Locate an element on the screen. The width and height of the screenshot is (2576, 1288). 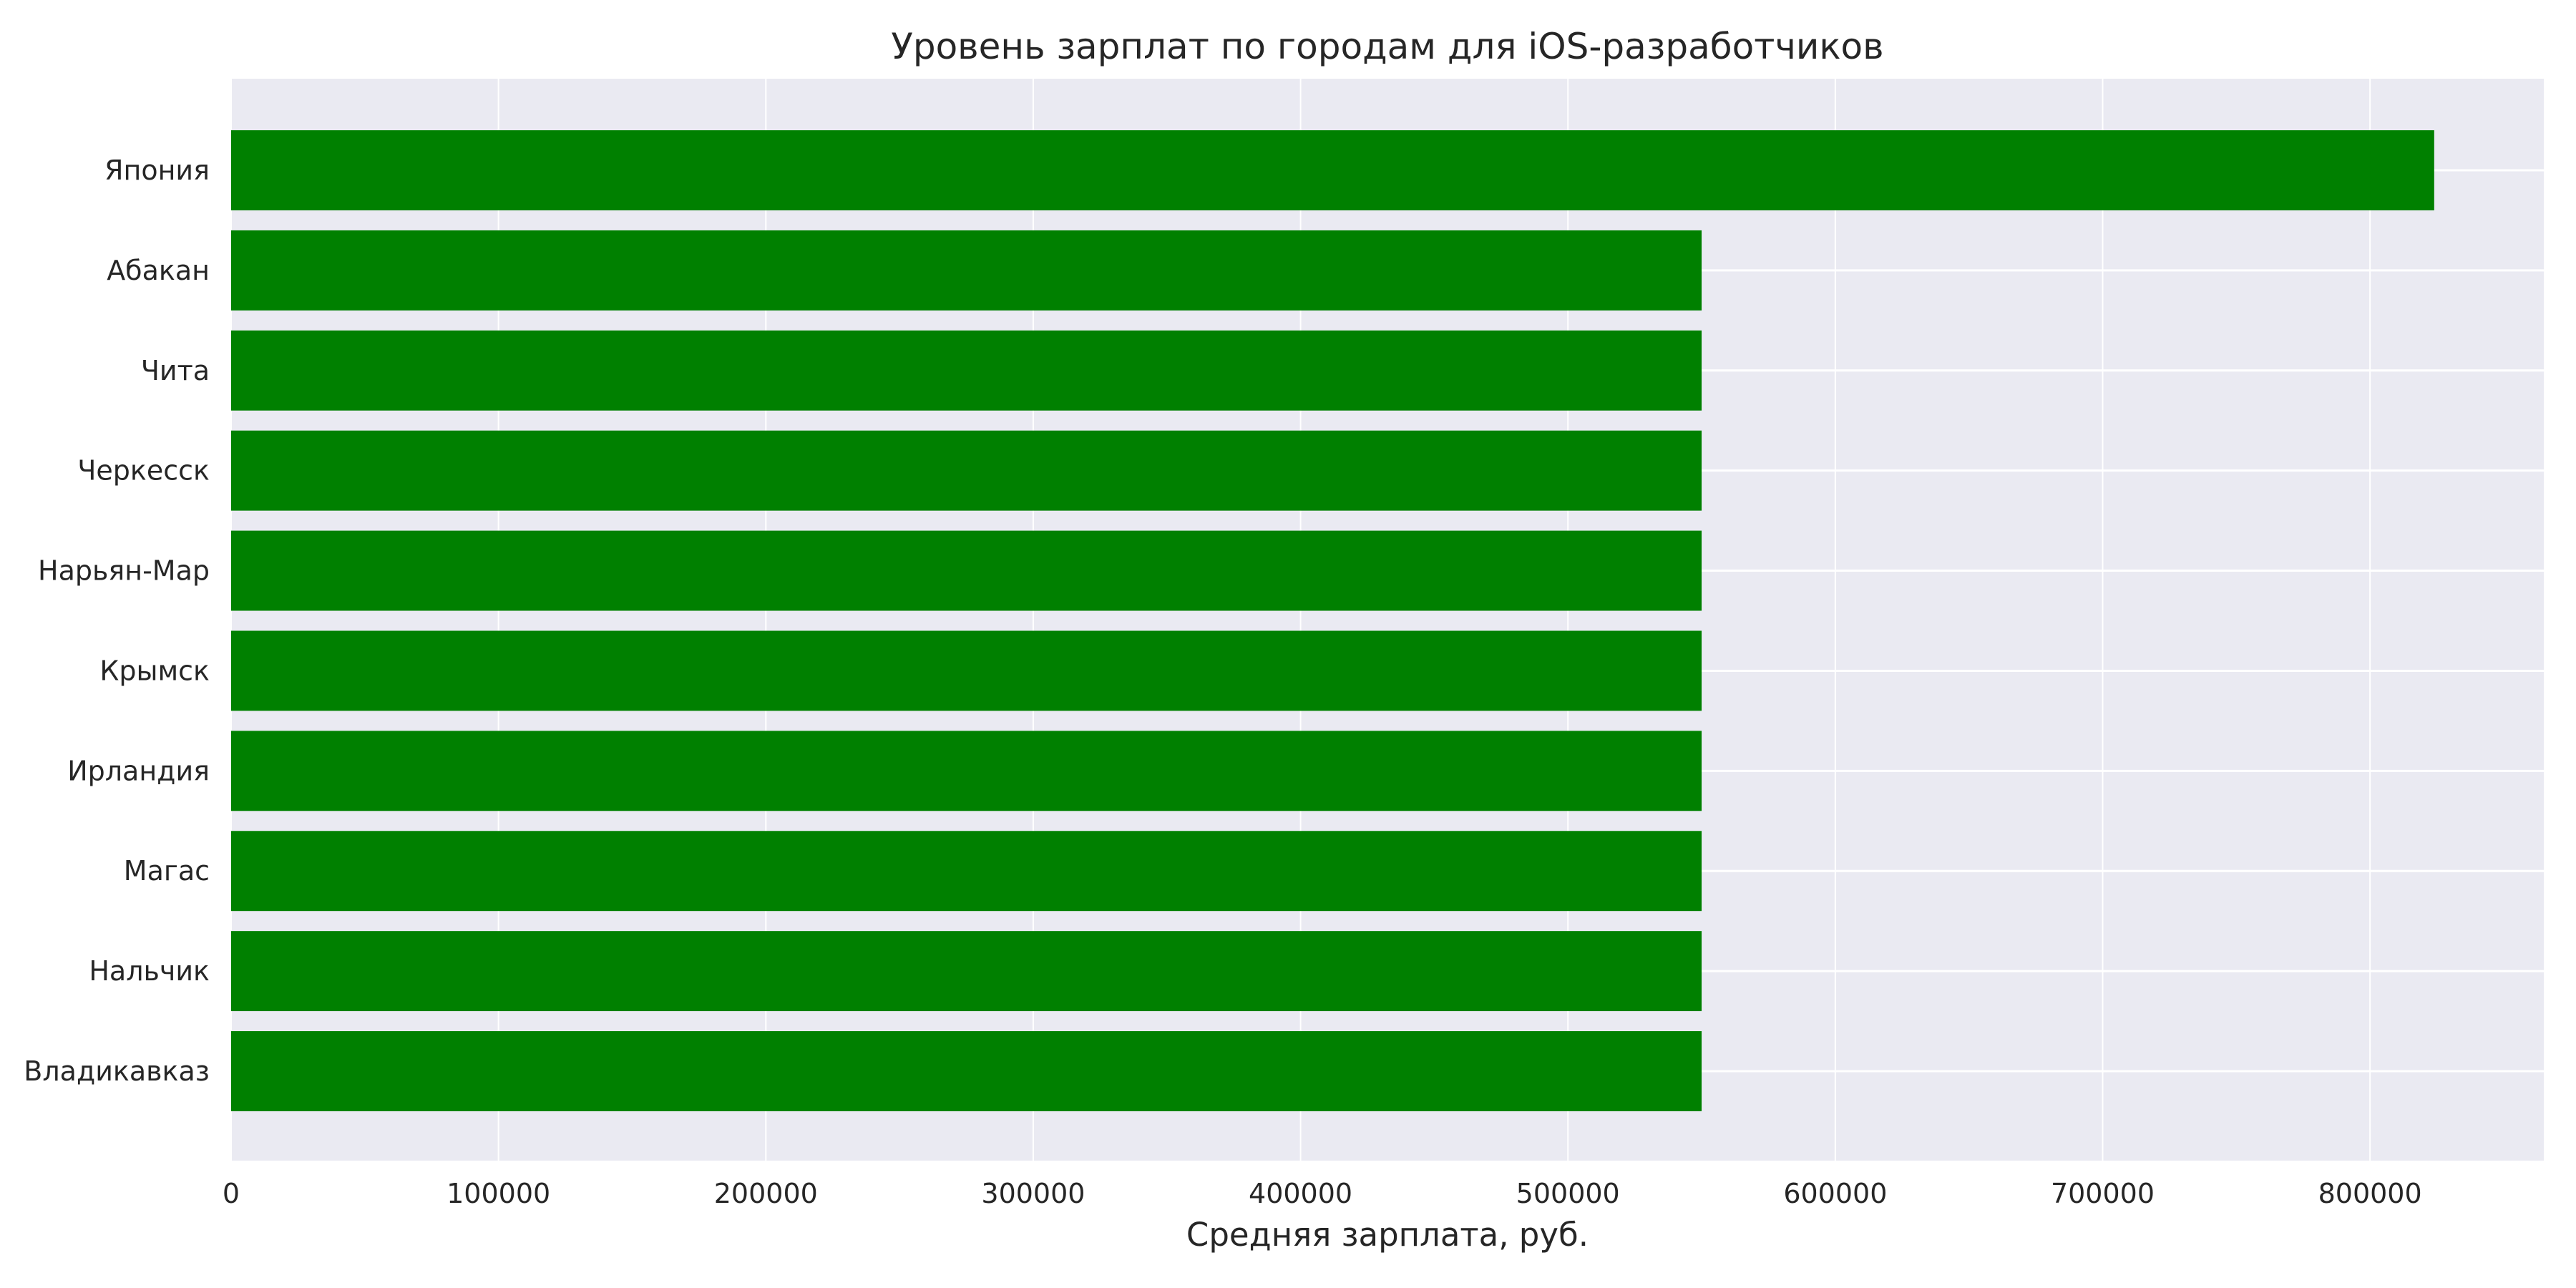
y-tick-label: Чита is located at coordinates (175, 370).